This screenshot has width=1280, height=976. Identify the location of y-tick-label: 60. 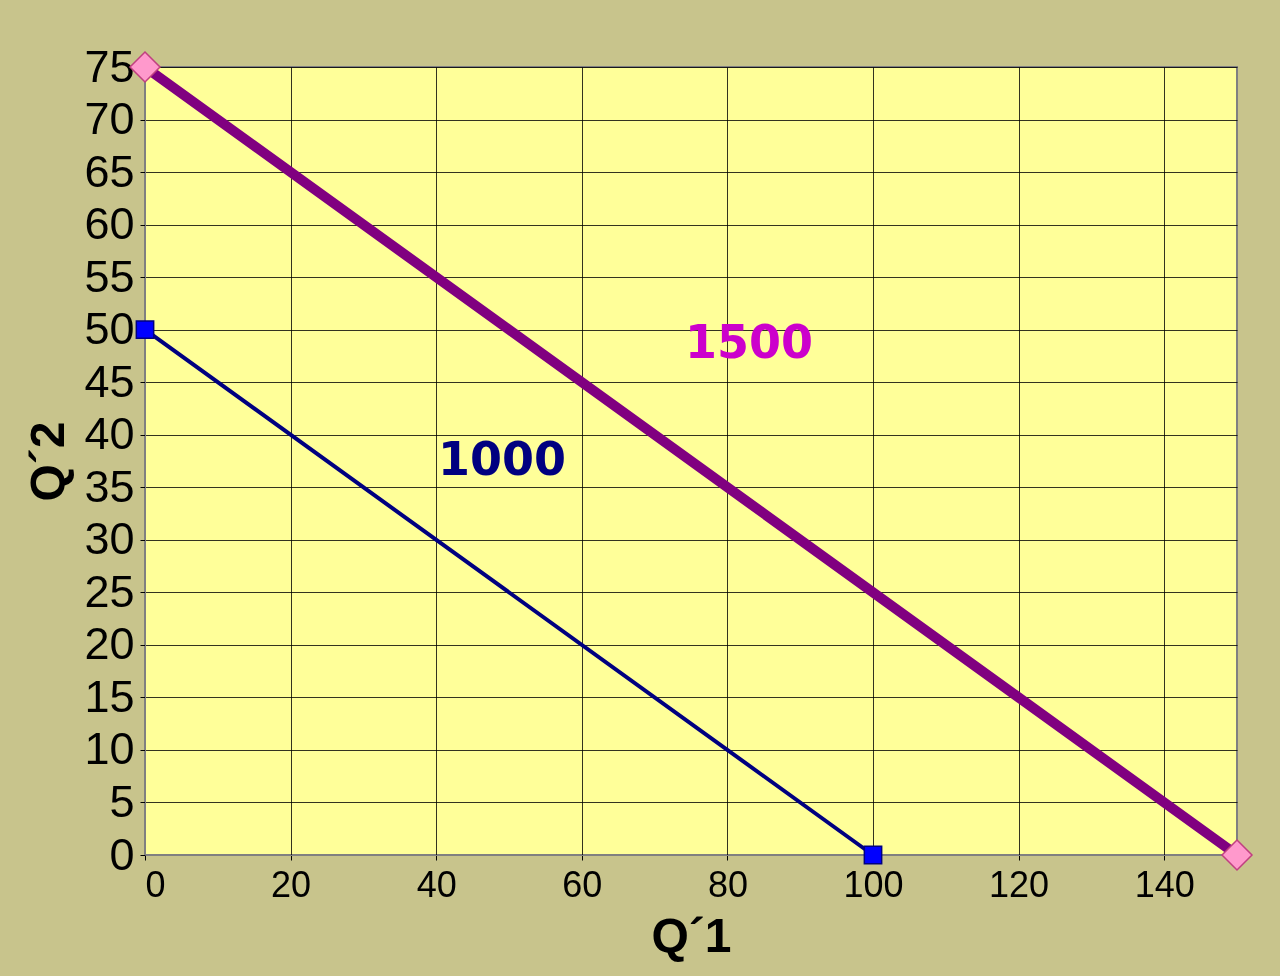
(109, 224).